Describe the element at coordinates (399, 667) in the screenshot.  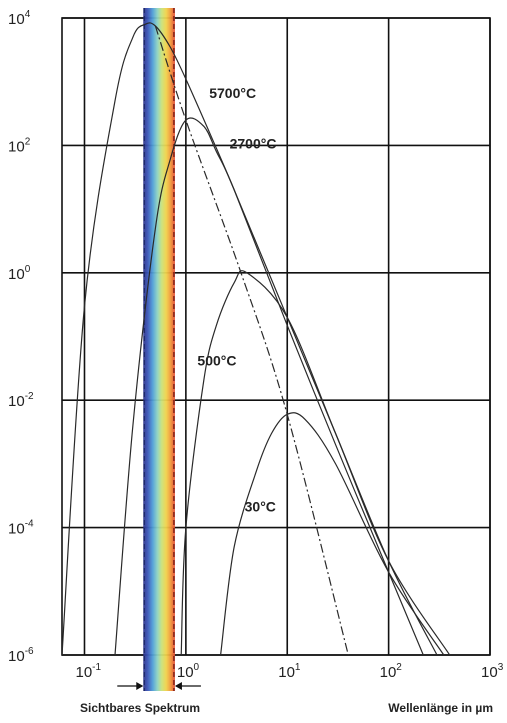
I see `x-tick-exp-3: 2` at that location.